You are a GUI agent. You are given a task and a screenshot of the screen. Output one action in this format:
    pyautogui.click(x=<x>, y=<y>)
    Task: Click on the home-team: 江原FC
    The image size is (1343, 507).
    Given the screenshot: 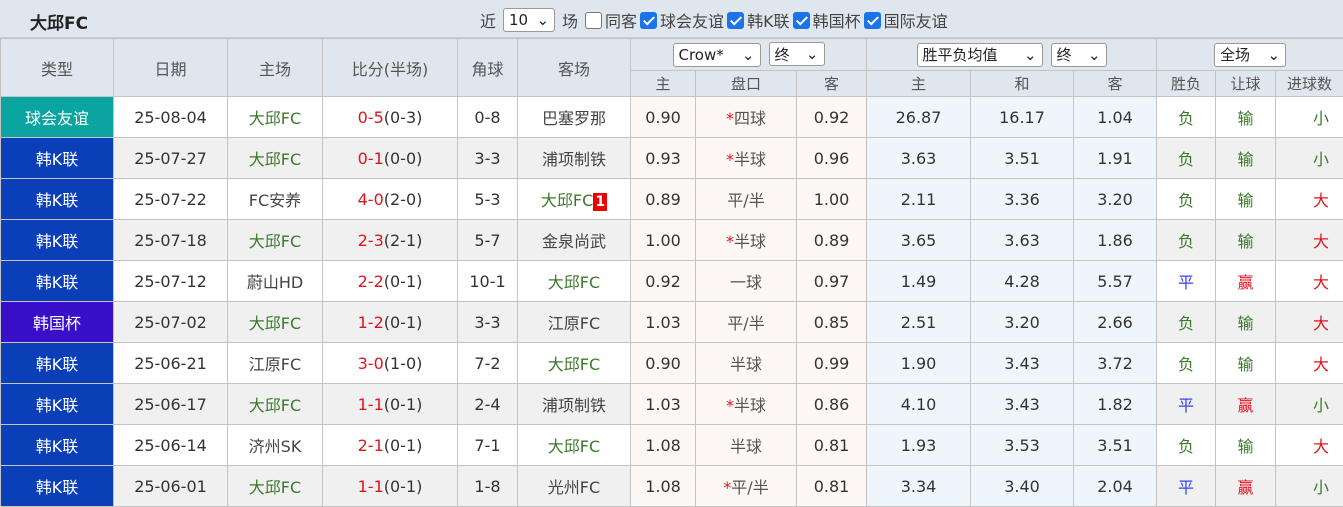 What is the action you would take?
    pyautogui.click(x=275, y=363)
    